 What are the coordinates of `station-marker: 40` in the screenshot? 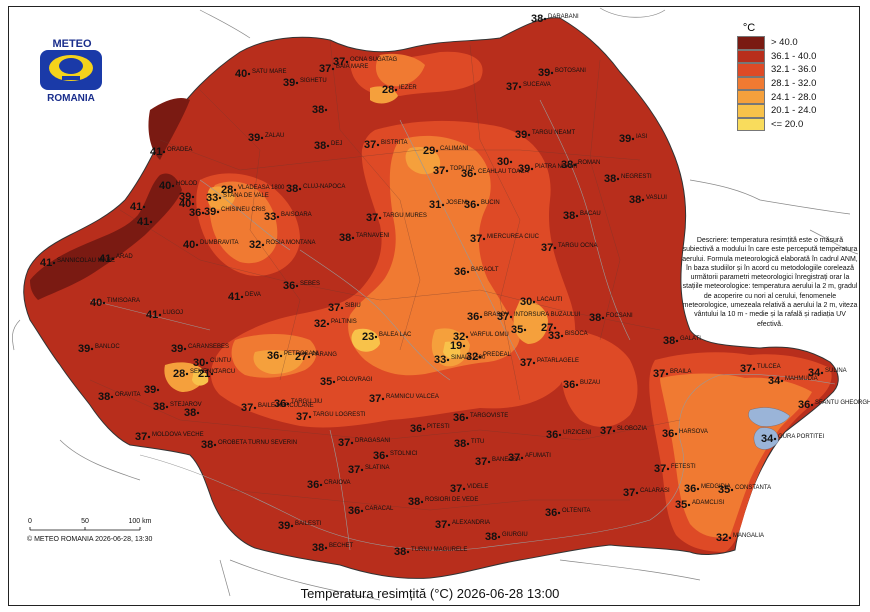 It's located at (187, 204).